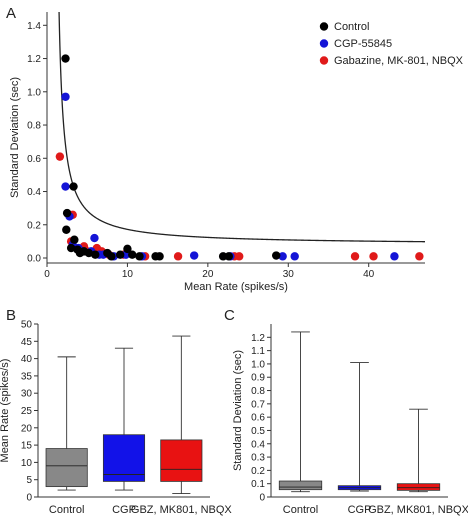 The image size is (468, 526). Describe the element at coordinates (27, 446) in the screenshot. I see `y-tick-label-b: 15` at that location.